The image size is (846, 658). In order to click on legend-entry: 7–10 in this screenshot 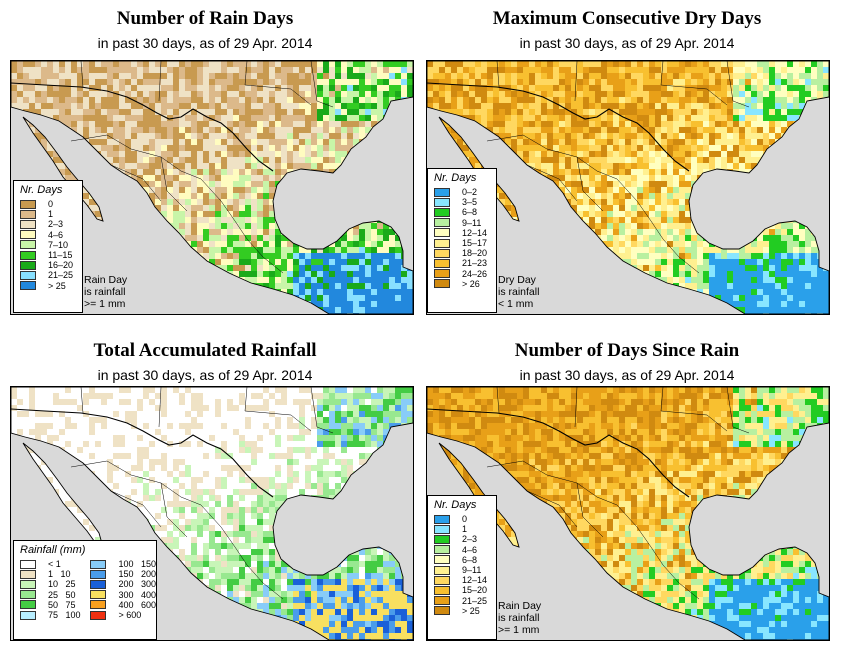, I will do `click(51, 245)`.